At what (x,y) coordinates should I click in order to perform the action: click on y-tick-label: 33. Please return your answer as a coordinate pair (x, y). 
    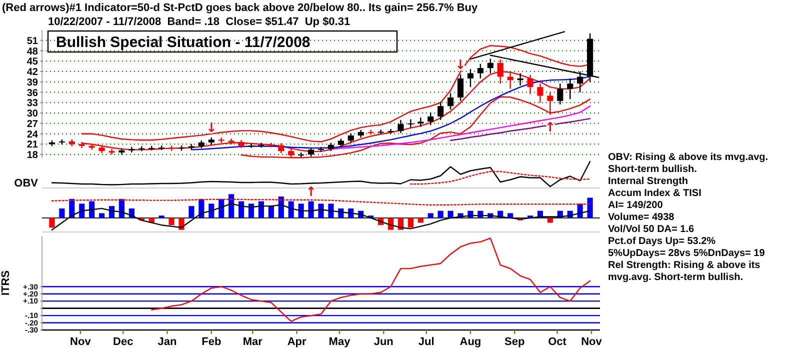
    Looking at the image, I should click on (32, 104).